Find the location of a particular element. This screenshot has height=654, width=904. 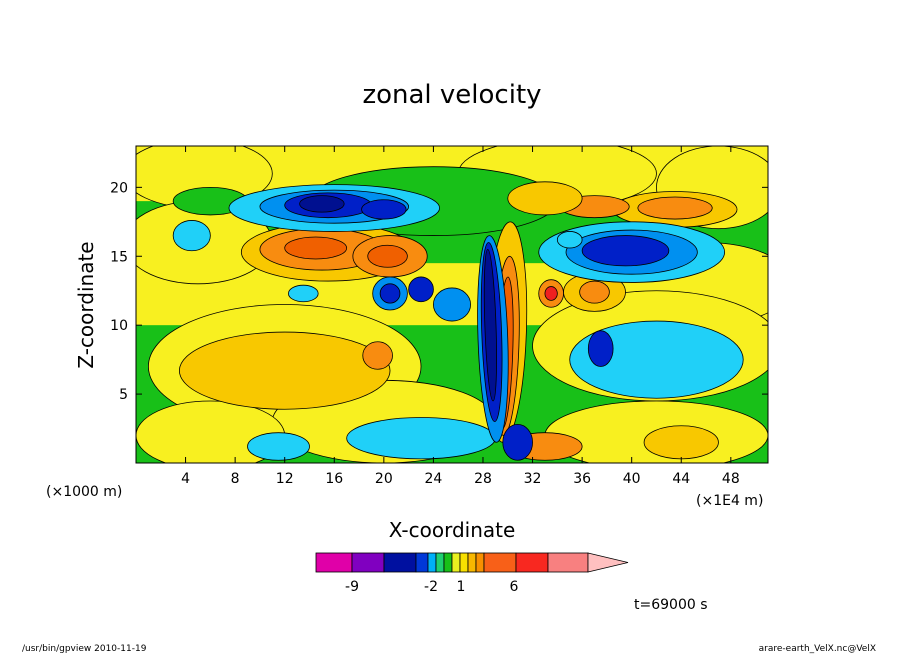

colorbar-tick-label: -9 is located at coordinates (352, 587).